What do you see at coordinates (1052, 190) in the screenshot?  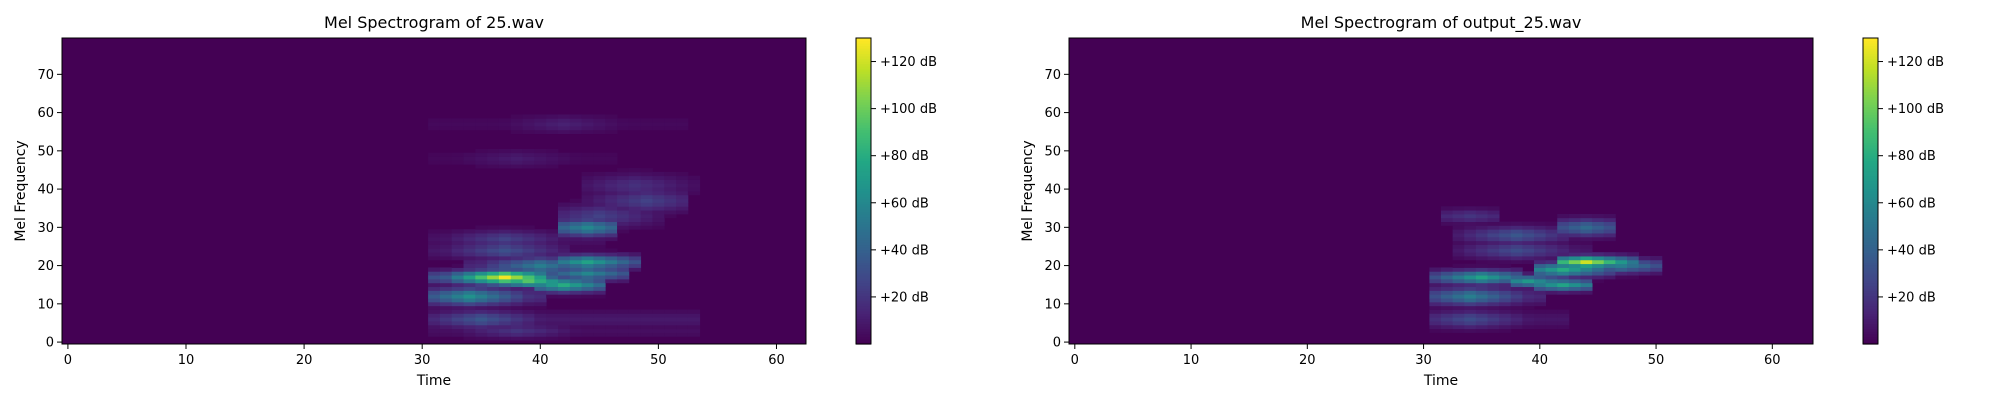 I see `y-tick-label: 40` at bounding box center [1052, 190].